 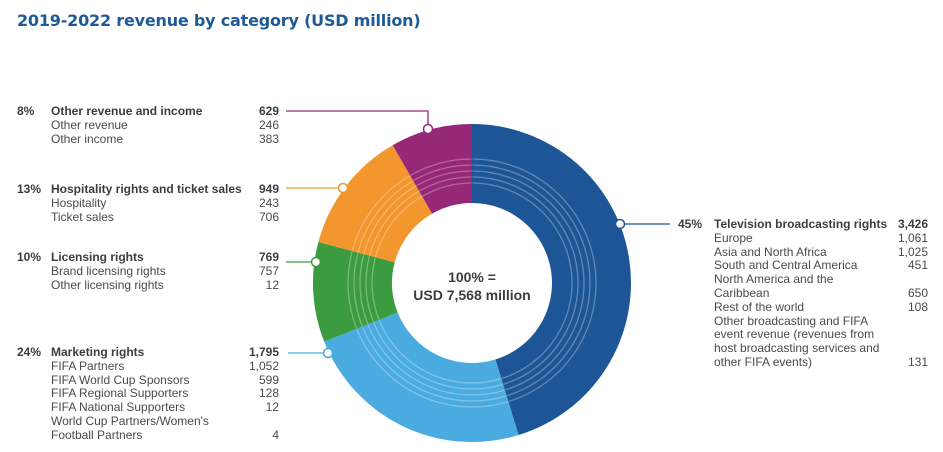 I want to click on legend-total: 3,426, so click(x=912, y=224).